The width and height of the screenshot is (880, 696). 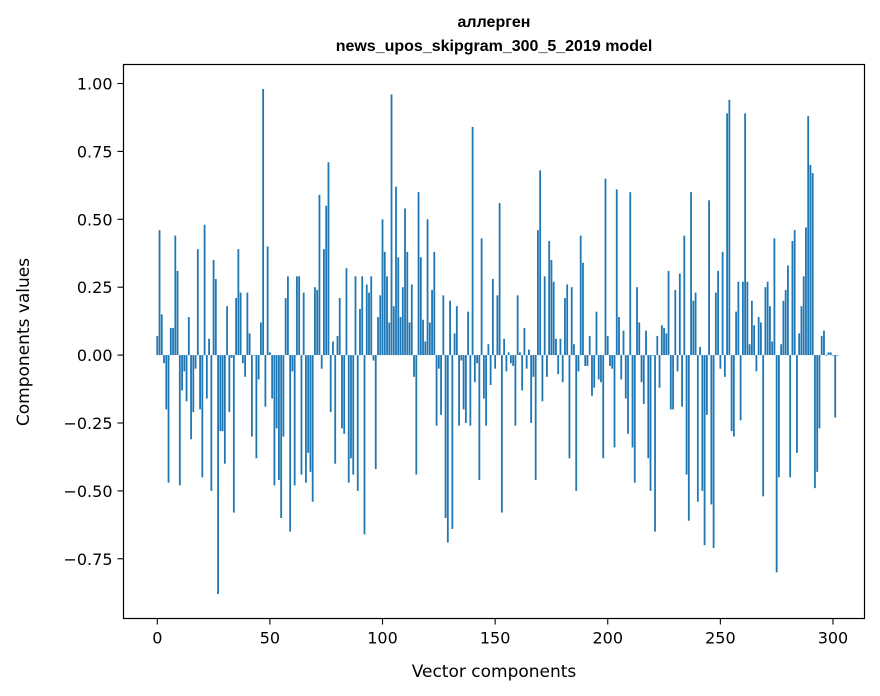 I want to click on y-axis-label: Components values, so click(x=24, y=342).